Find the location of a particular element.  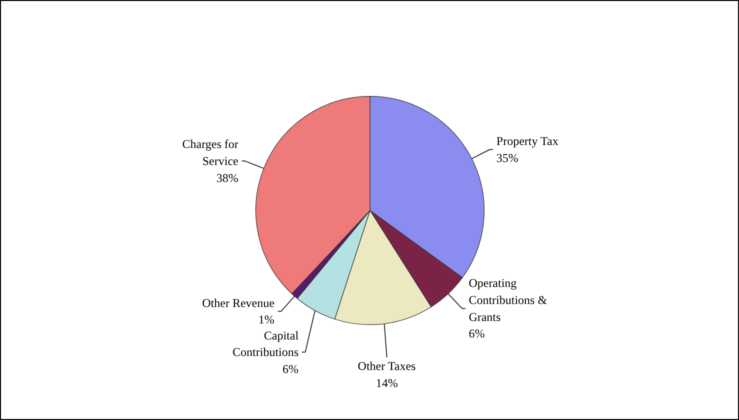

slice-label: Other Revenue is located at coordinates (238, 303).